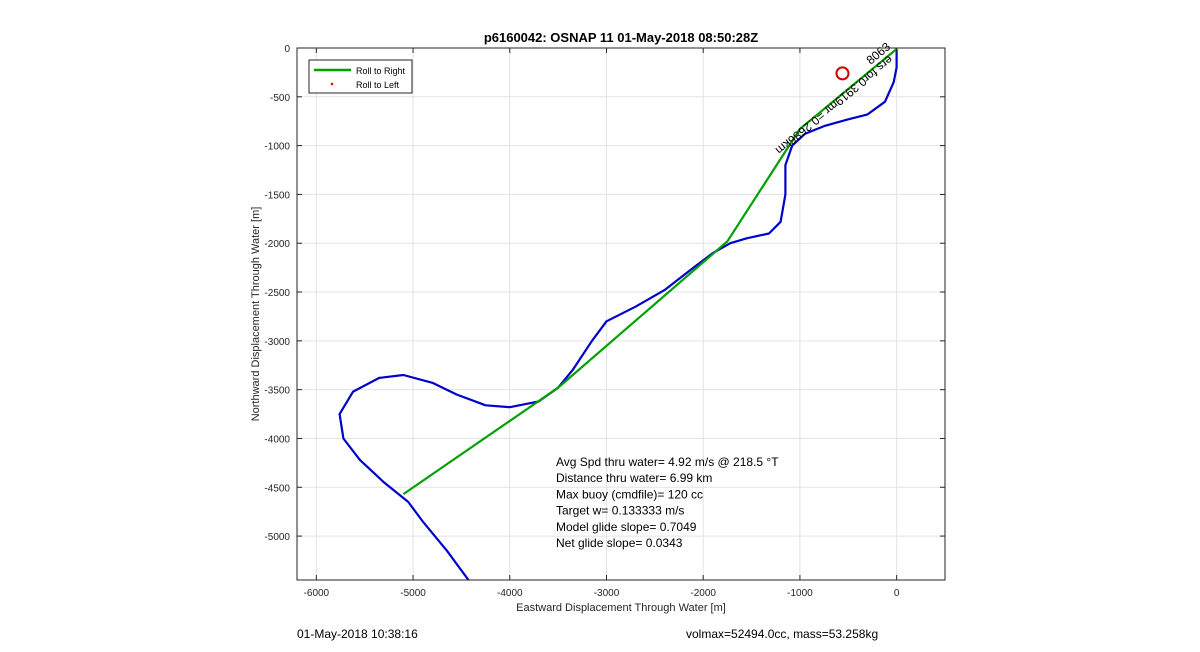 The width and height of the screenshot is (1200, 652). What do you see at coordinates (782, 634) in the screenshot?
I see `footer-mass-info: volmax=52494.0cc, mass=53.258kg` at bounding box center [782, 634].